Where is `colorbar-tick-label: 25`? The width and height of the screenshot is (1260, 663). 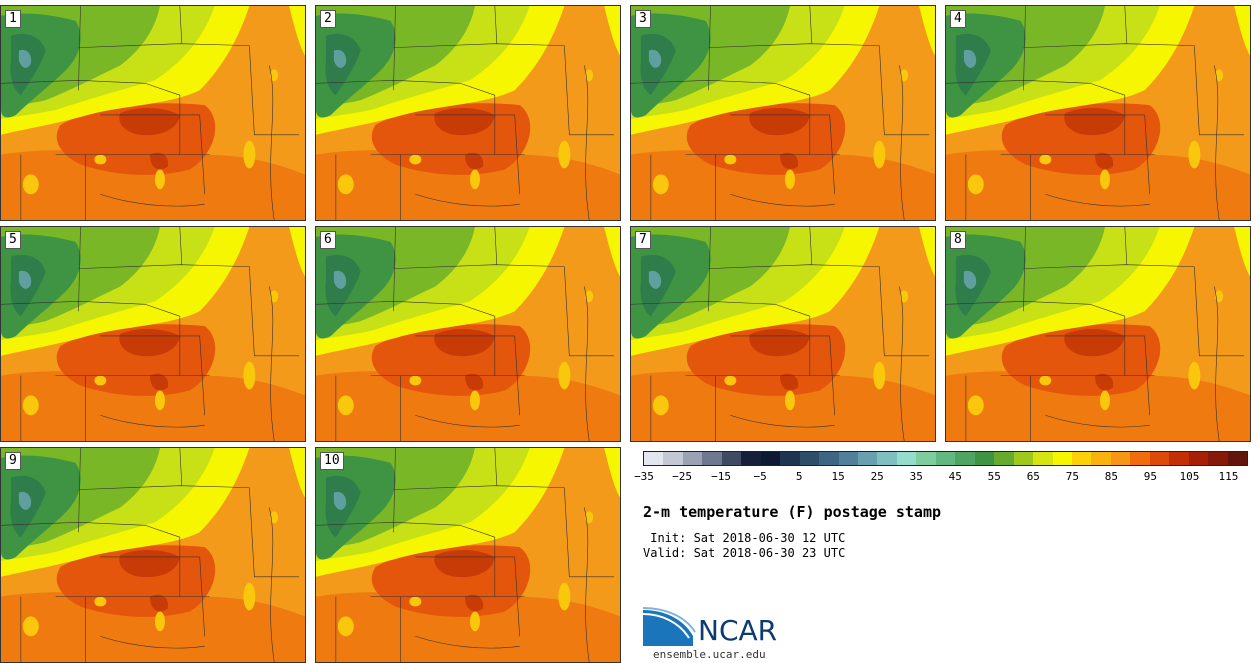
colorbar-tick-label: 25 is located at coordinates (877, 476).